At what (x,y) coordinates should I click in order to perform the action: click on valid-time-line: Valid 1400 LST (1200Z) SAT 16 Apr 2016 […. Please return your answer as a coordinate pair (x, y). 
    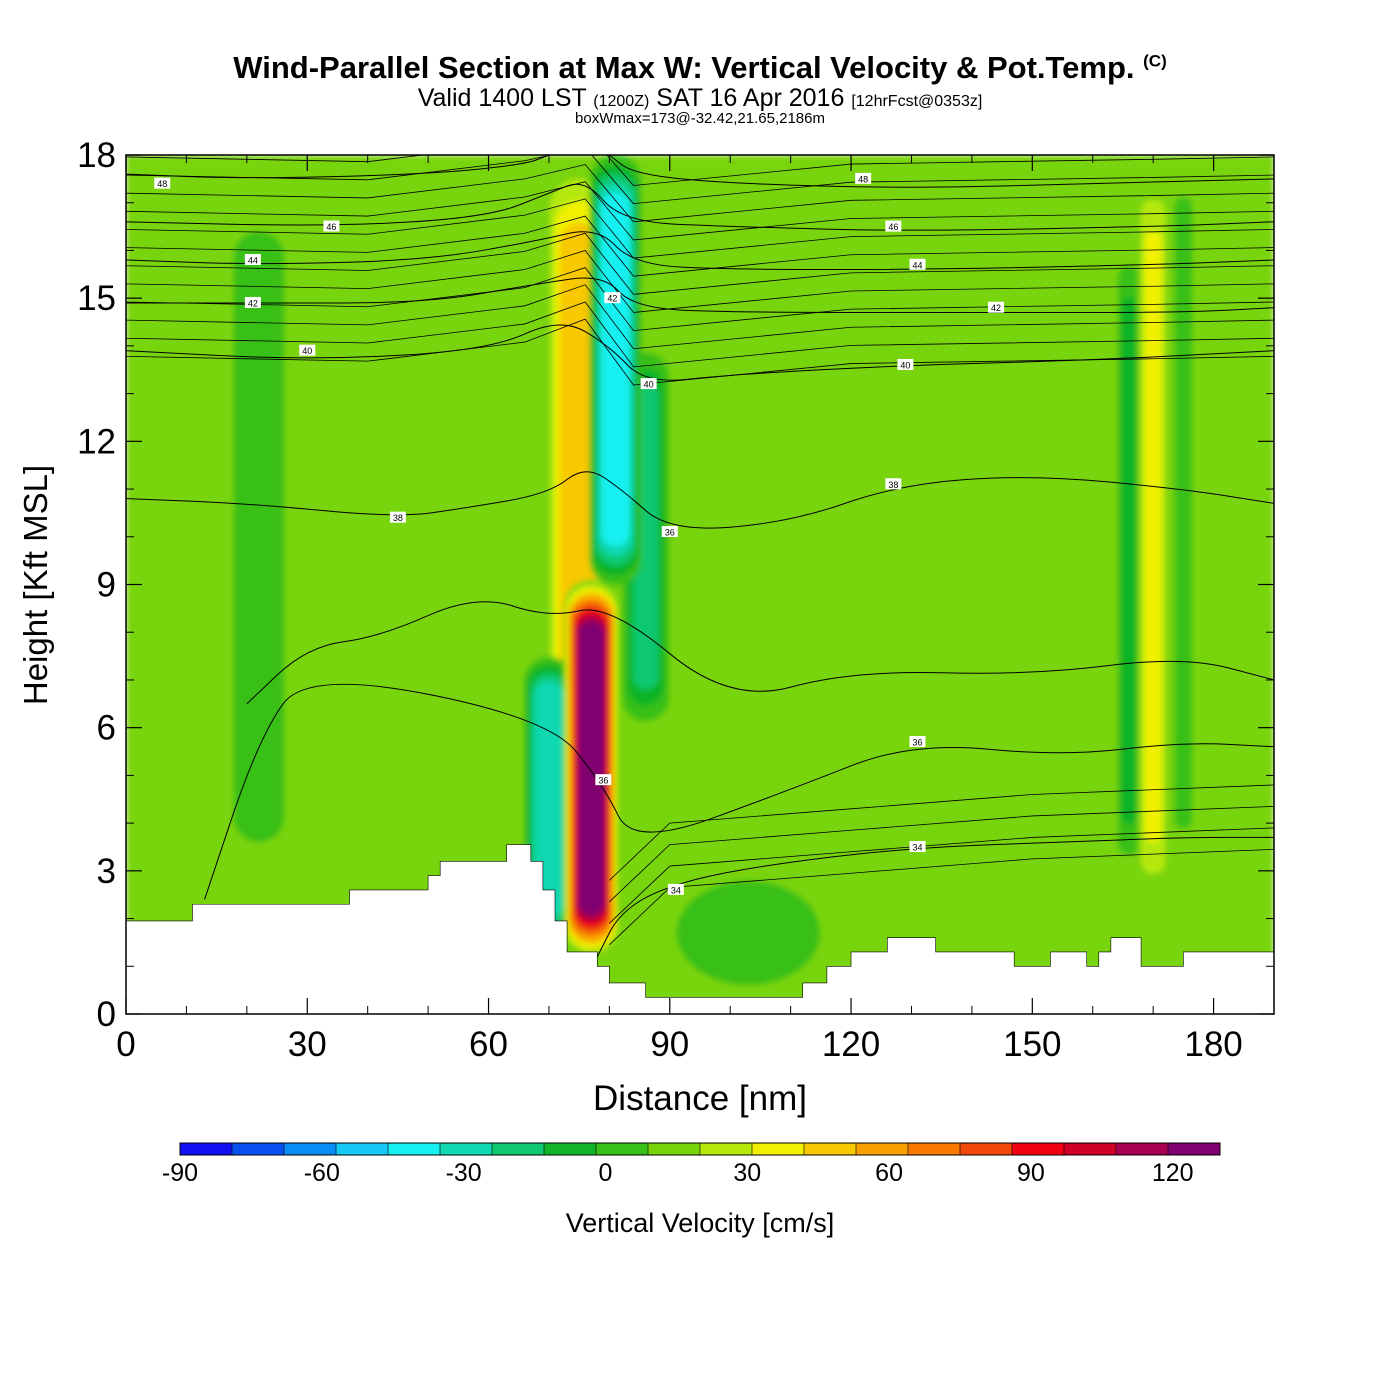
    Looking at the image, I should click on (700, 98).